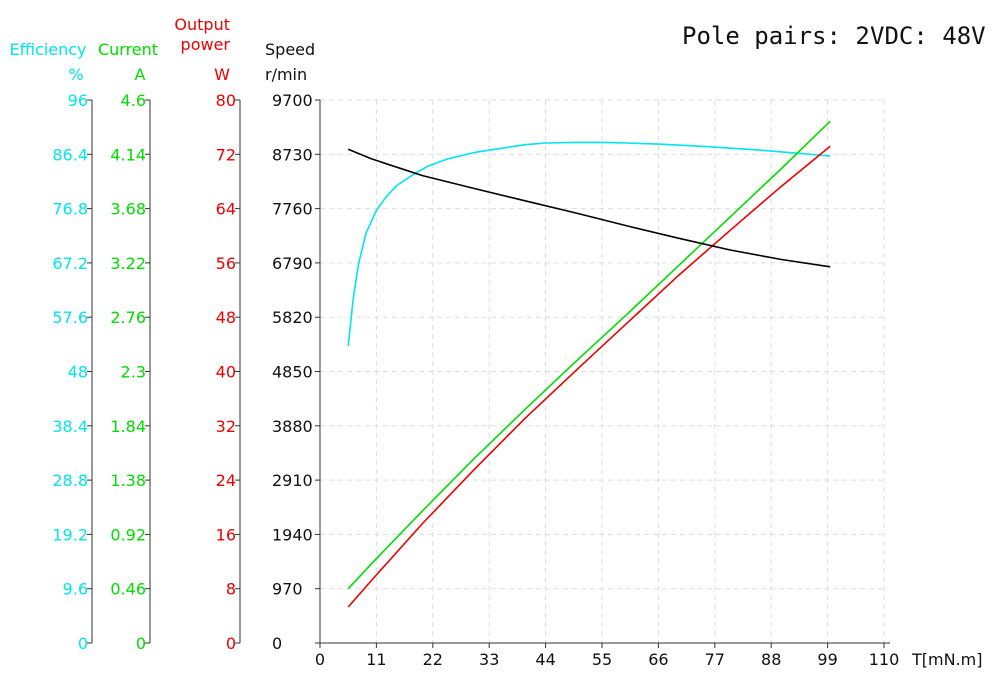  Describe the element at coordinates (292, 154) in the screenshot. I see `speed-tick-label: 8730` at that location.